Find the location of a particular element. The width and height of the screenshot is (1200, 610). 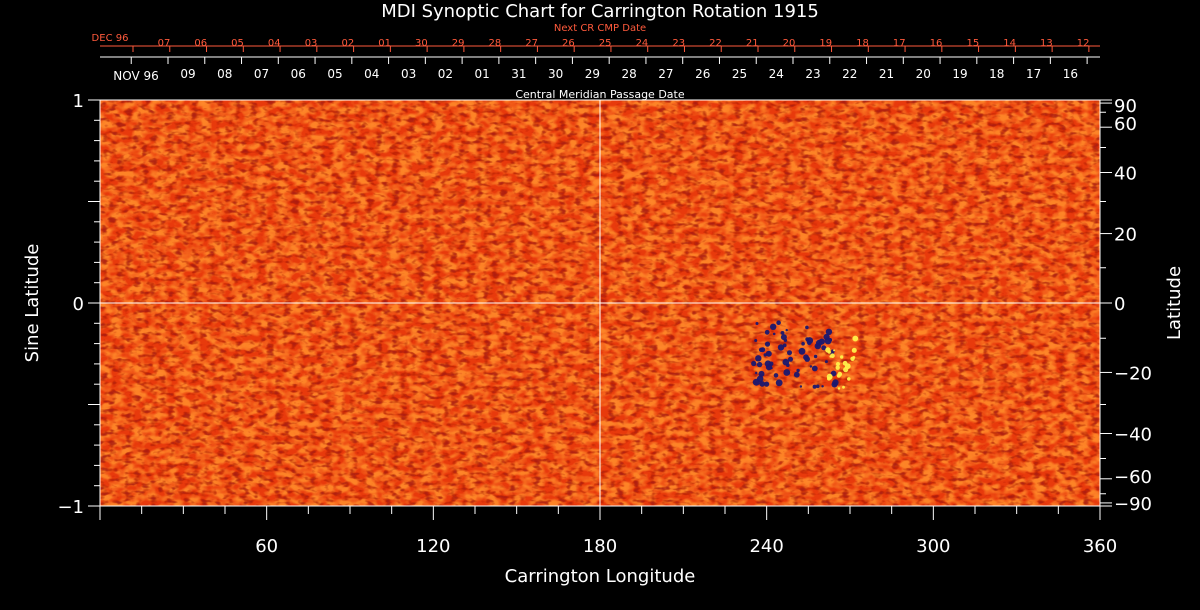

top-inner-date-label: 21 is located at coordinates (886, 74).